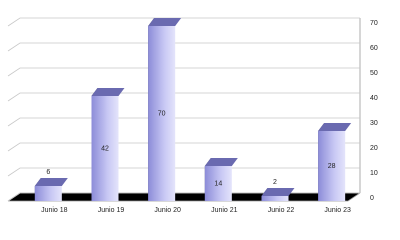 The width and height of the screenshot is (400, 240). Describe the element at coordinates (374, 48) in the screenshot. I see `y-tick-label: 60` at that location.